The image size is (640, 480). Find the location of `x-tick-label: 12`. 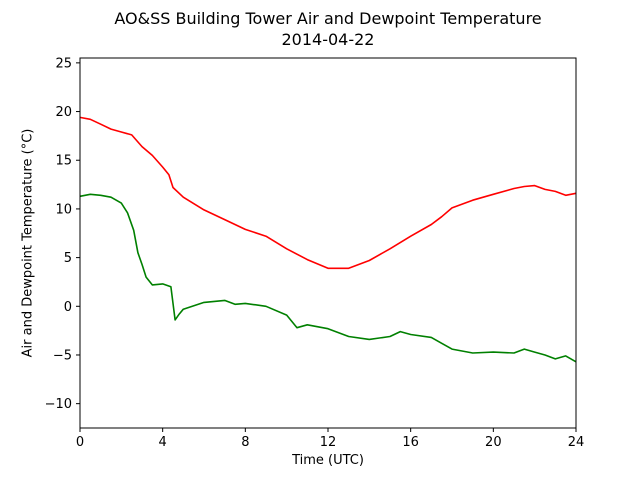

x-tick-label: 12 is located at coordinates (328, 442).